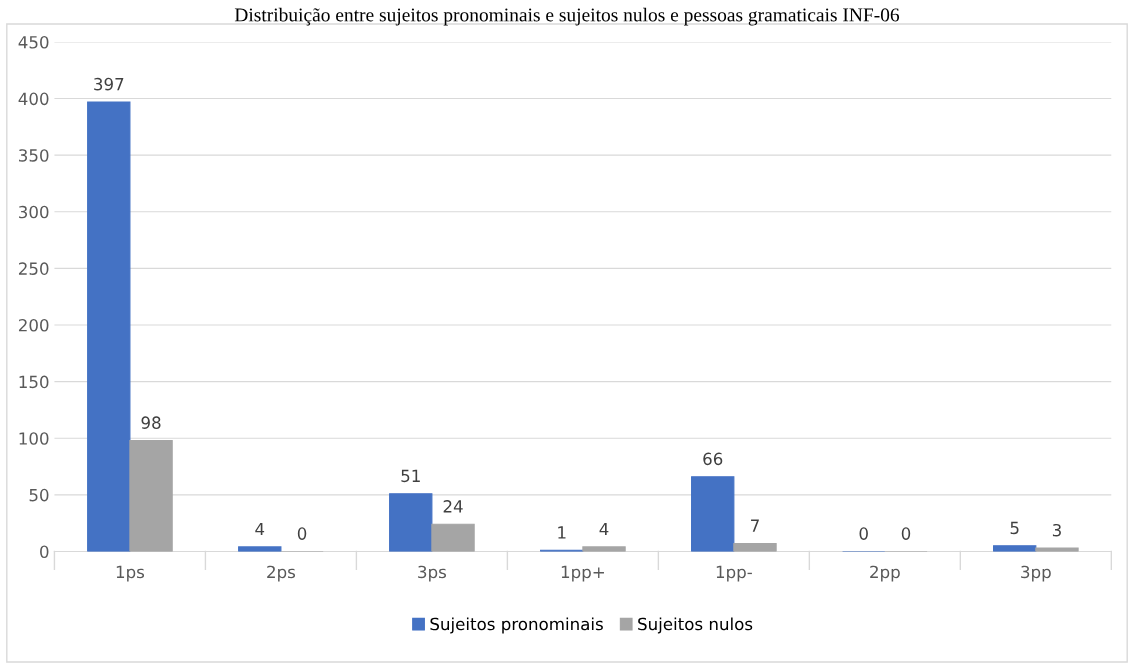 This screenshot has height=666, width=1134. Describe the element at coordinates (1036, 573) in the screenshot. I see `x-tick-label: 3pp` at that location.